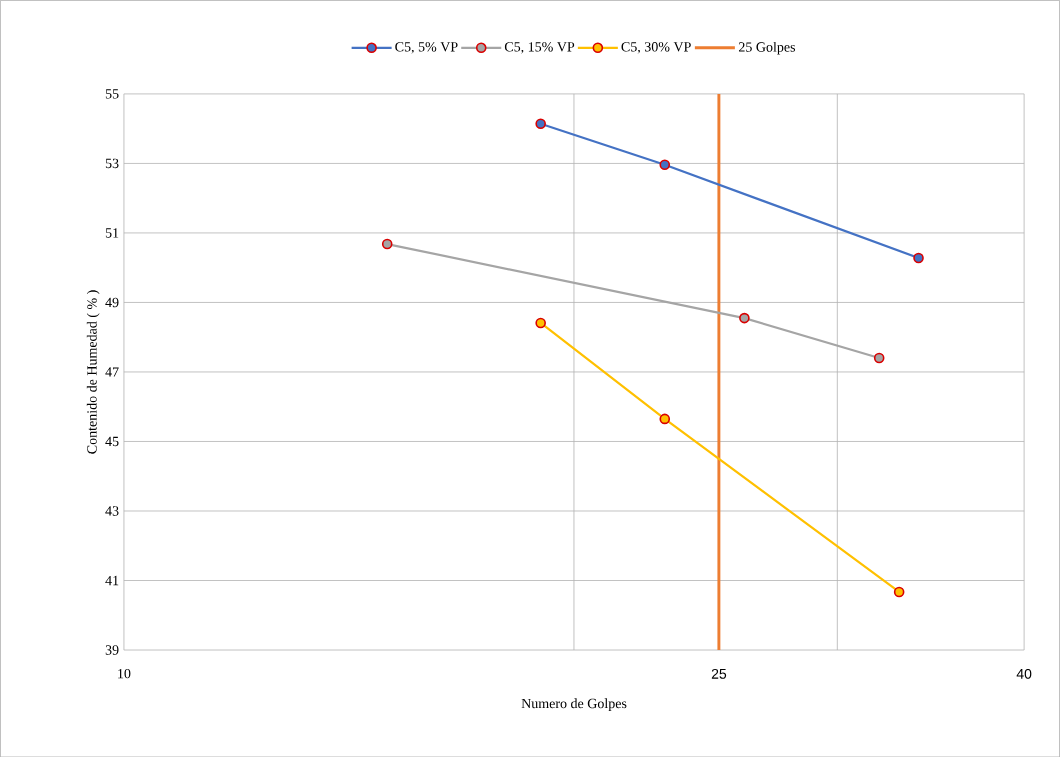 The height and width of the screenshot is (757, 1060). What do you see at coordinates (112, 650) in the screenshot?
I see `y-tick-label: 39` at bounding box center [112, 650].